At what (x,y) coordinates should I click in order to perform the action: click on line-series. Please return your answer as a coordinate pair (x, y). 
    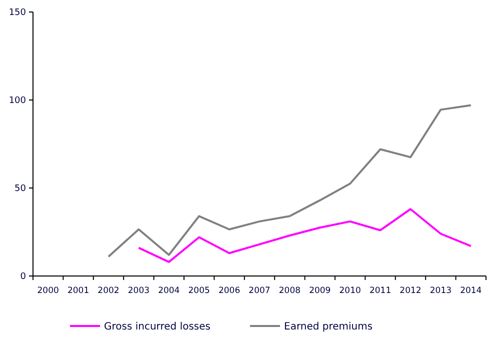
    Looking at the image, I should click on (305, 235).